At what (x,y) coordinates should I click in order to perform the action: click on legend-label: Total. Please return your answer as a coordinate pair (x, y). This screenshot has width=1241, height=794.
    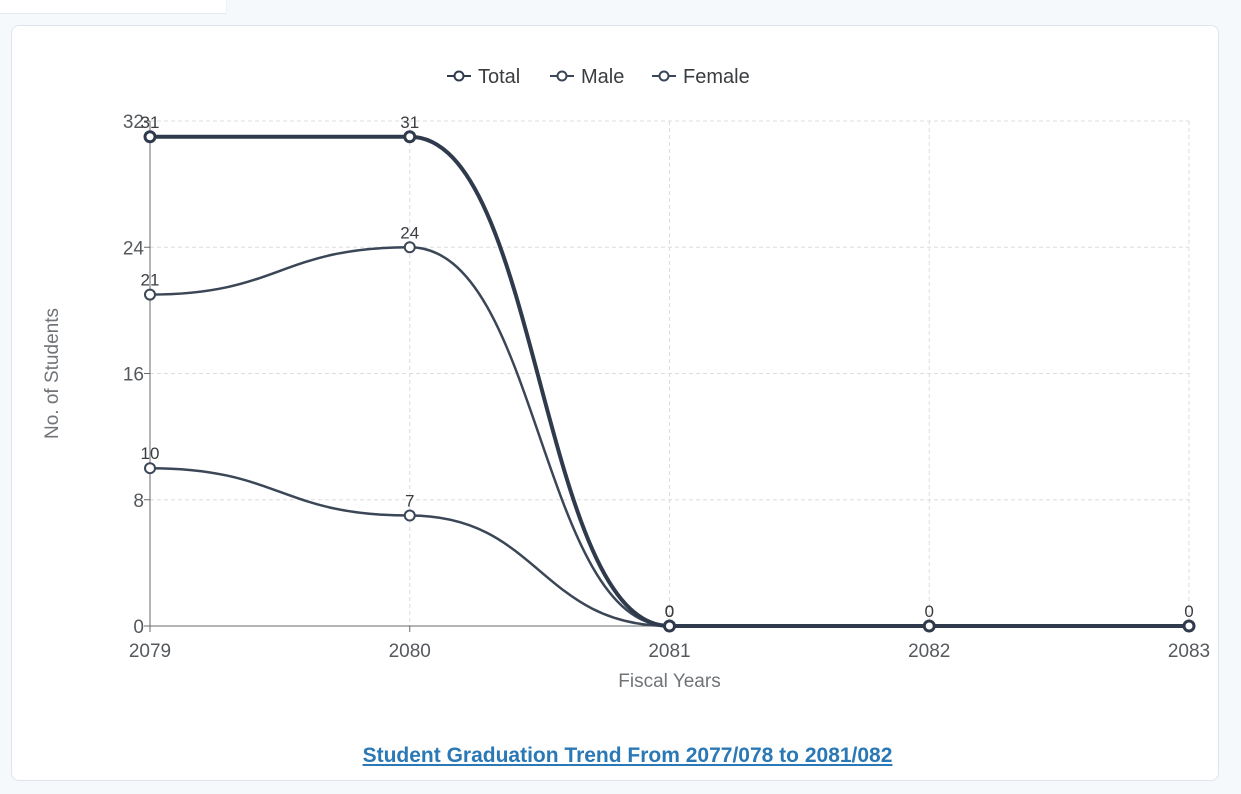
    Looking at the image, I should click on (499, 77).